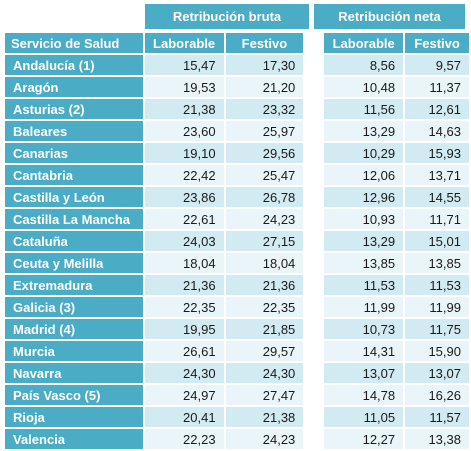 The height and width of the screenshot is (451, 471). What do you see at coordinates (74, 285) in the screenshot?
I see `row-service-name: Extremadura` at bounding box center [74, 285].